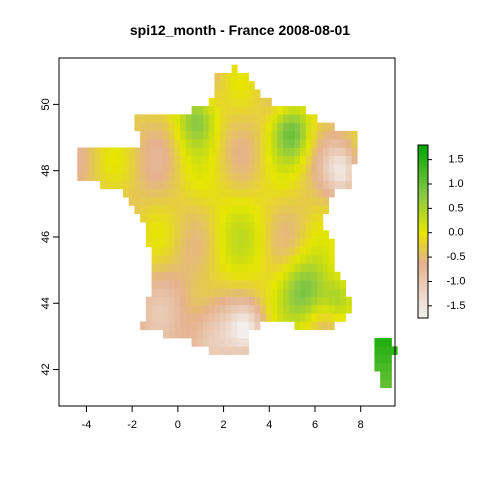  What do you see at coordinates (178, 425) in the screenshot?
I see `x-tick-label: 0` at bounding box center [178, 425].